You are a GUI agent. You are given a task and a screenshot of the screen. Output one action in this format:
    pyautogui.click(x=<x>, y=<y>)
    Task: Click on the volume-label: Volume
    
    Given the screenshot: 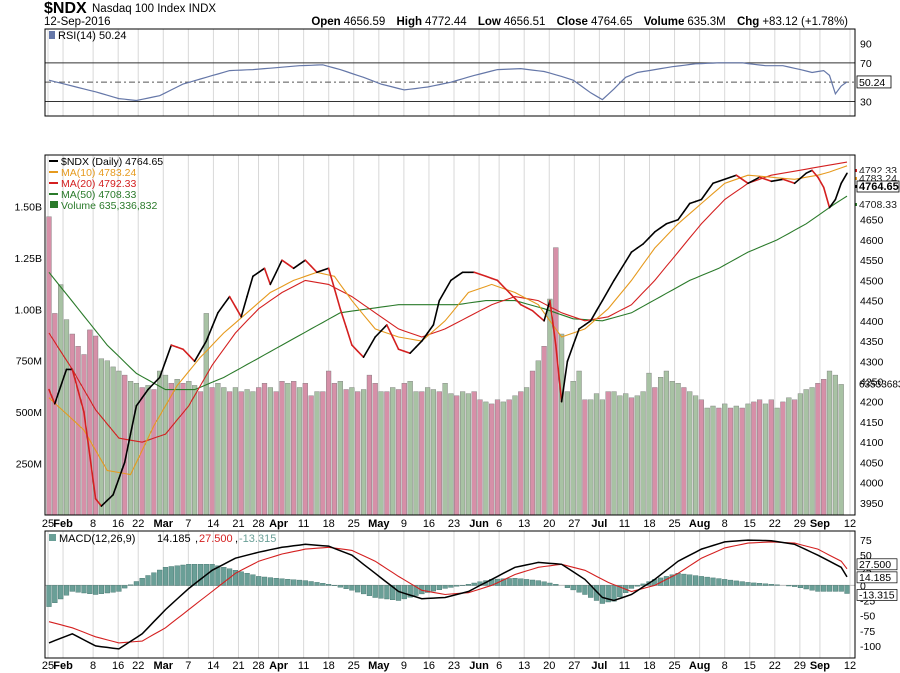 What is the action you would take?
    pyautogui.click(x=664, y=22)
    